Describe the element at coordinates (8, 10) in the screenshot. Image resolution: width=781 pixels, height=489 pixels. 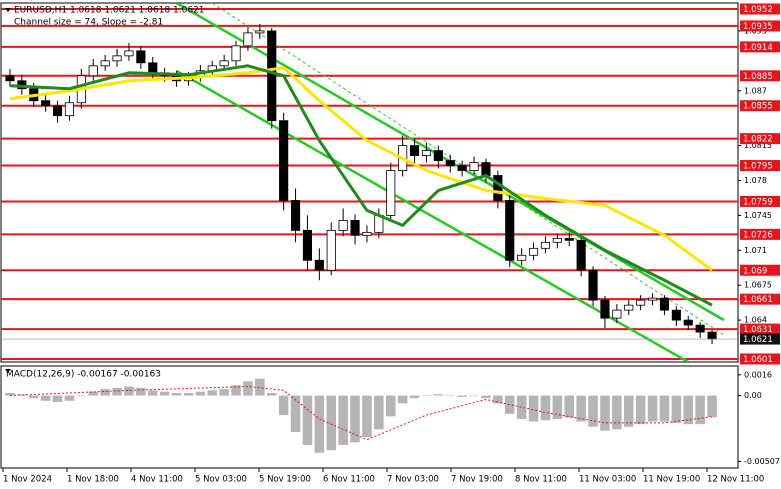
I see `title-arrow` at that location.